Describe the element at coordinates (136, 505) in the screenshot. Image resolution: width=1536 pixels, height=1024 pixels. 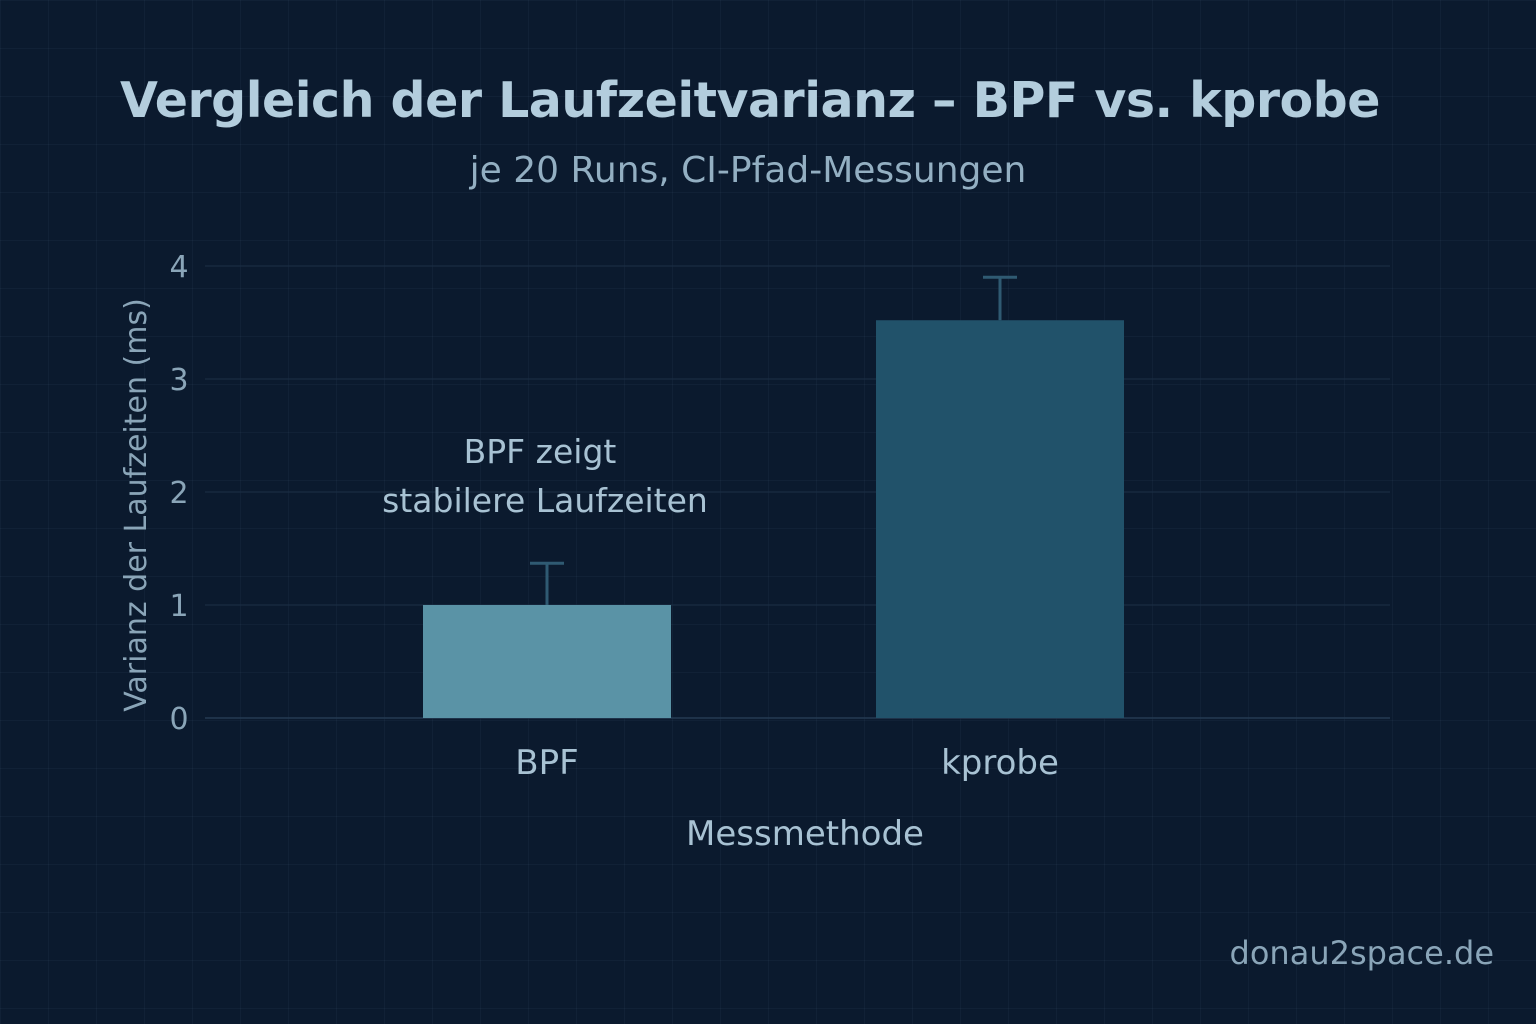
I see `y-axis-label: Varianz der Laufzeiten (ms)` at that location.